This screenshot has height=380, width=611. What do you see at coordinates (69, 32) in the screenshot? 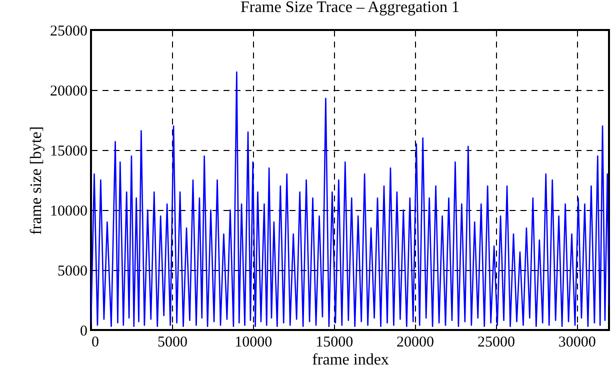
I see `y-tick-label: 25000` at bounding box center [69, 32].